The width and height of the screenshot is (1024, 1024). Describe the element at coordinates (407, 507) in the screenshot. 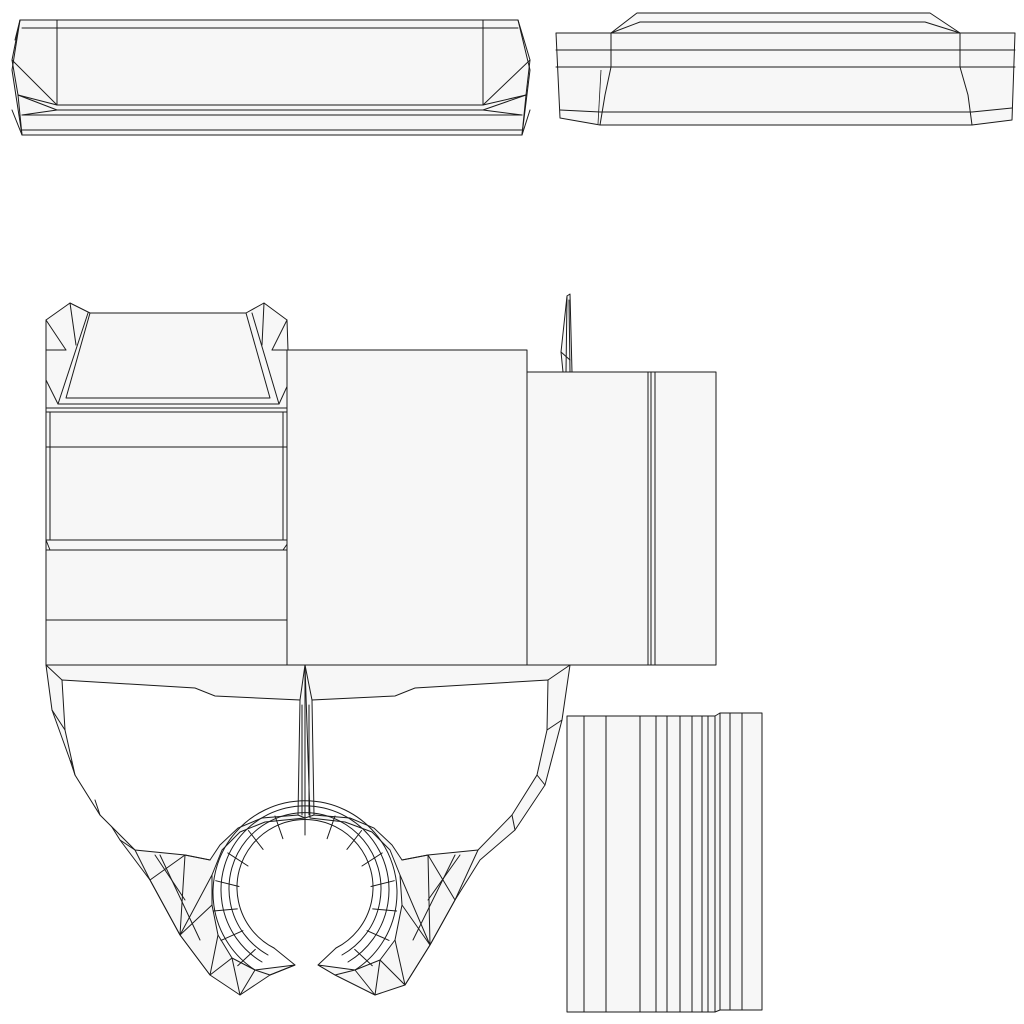

I see `island-center-panel` at that location.